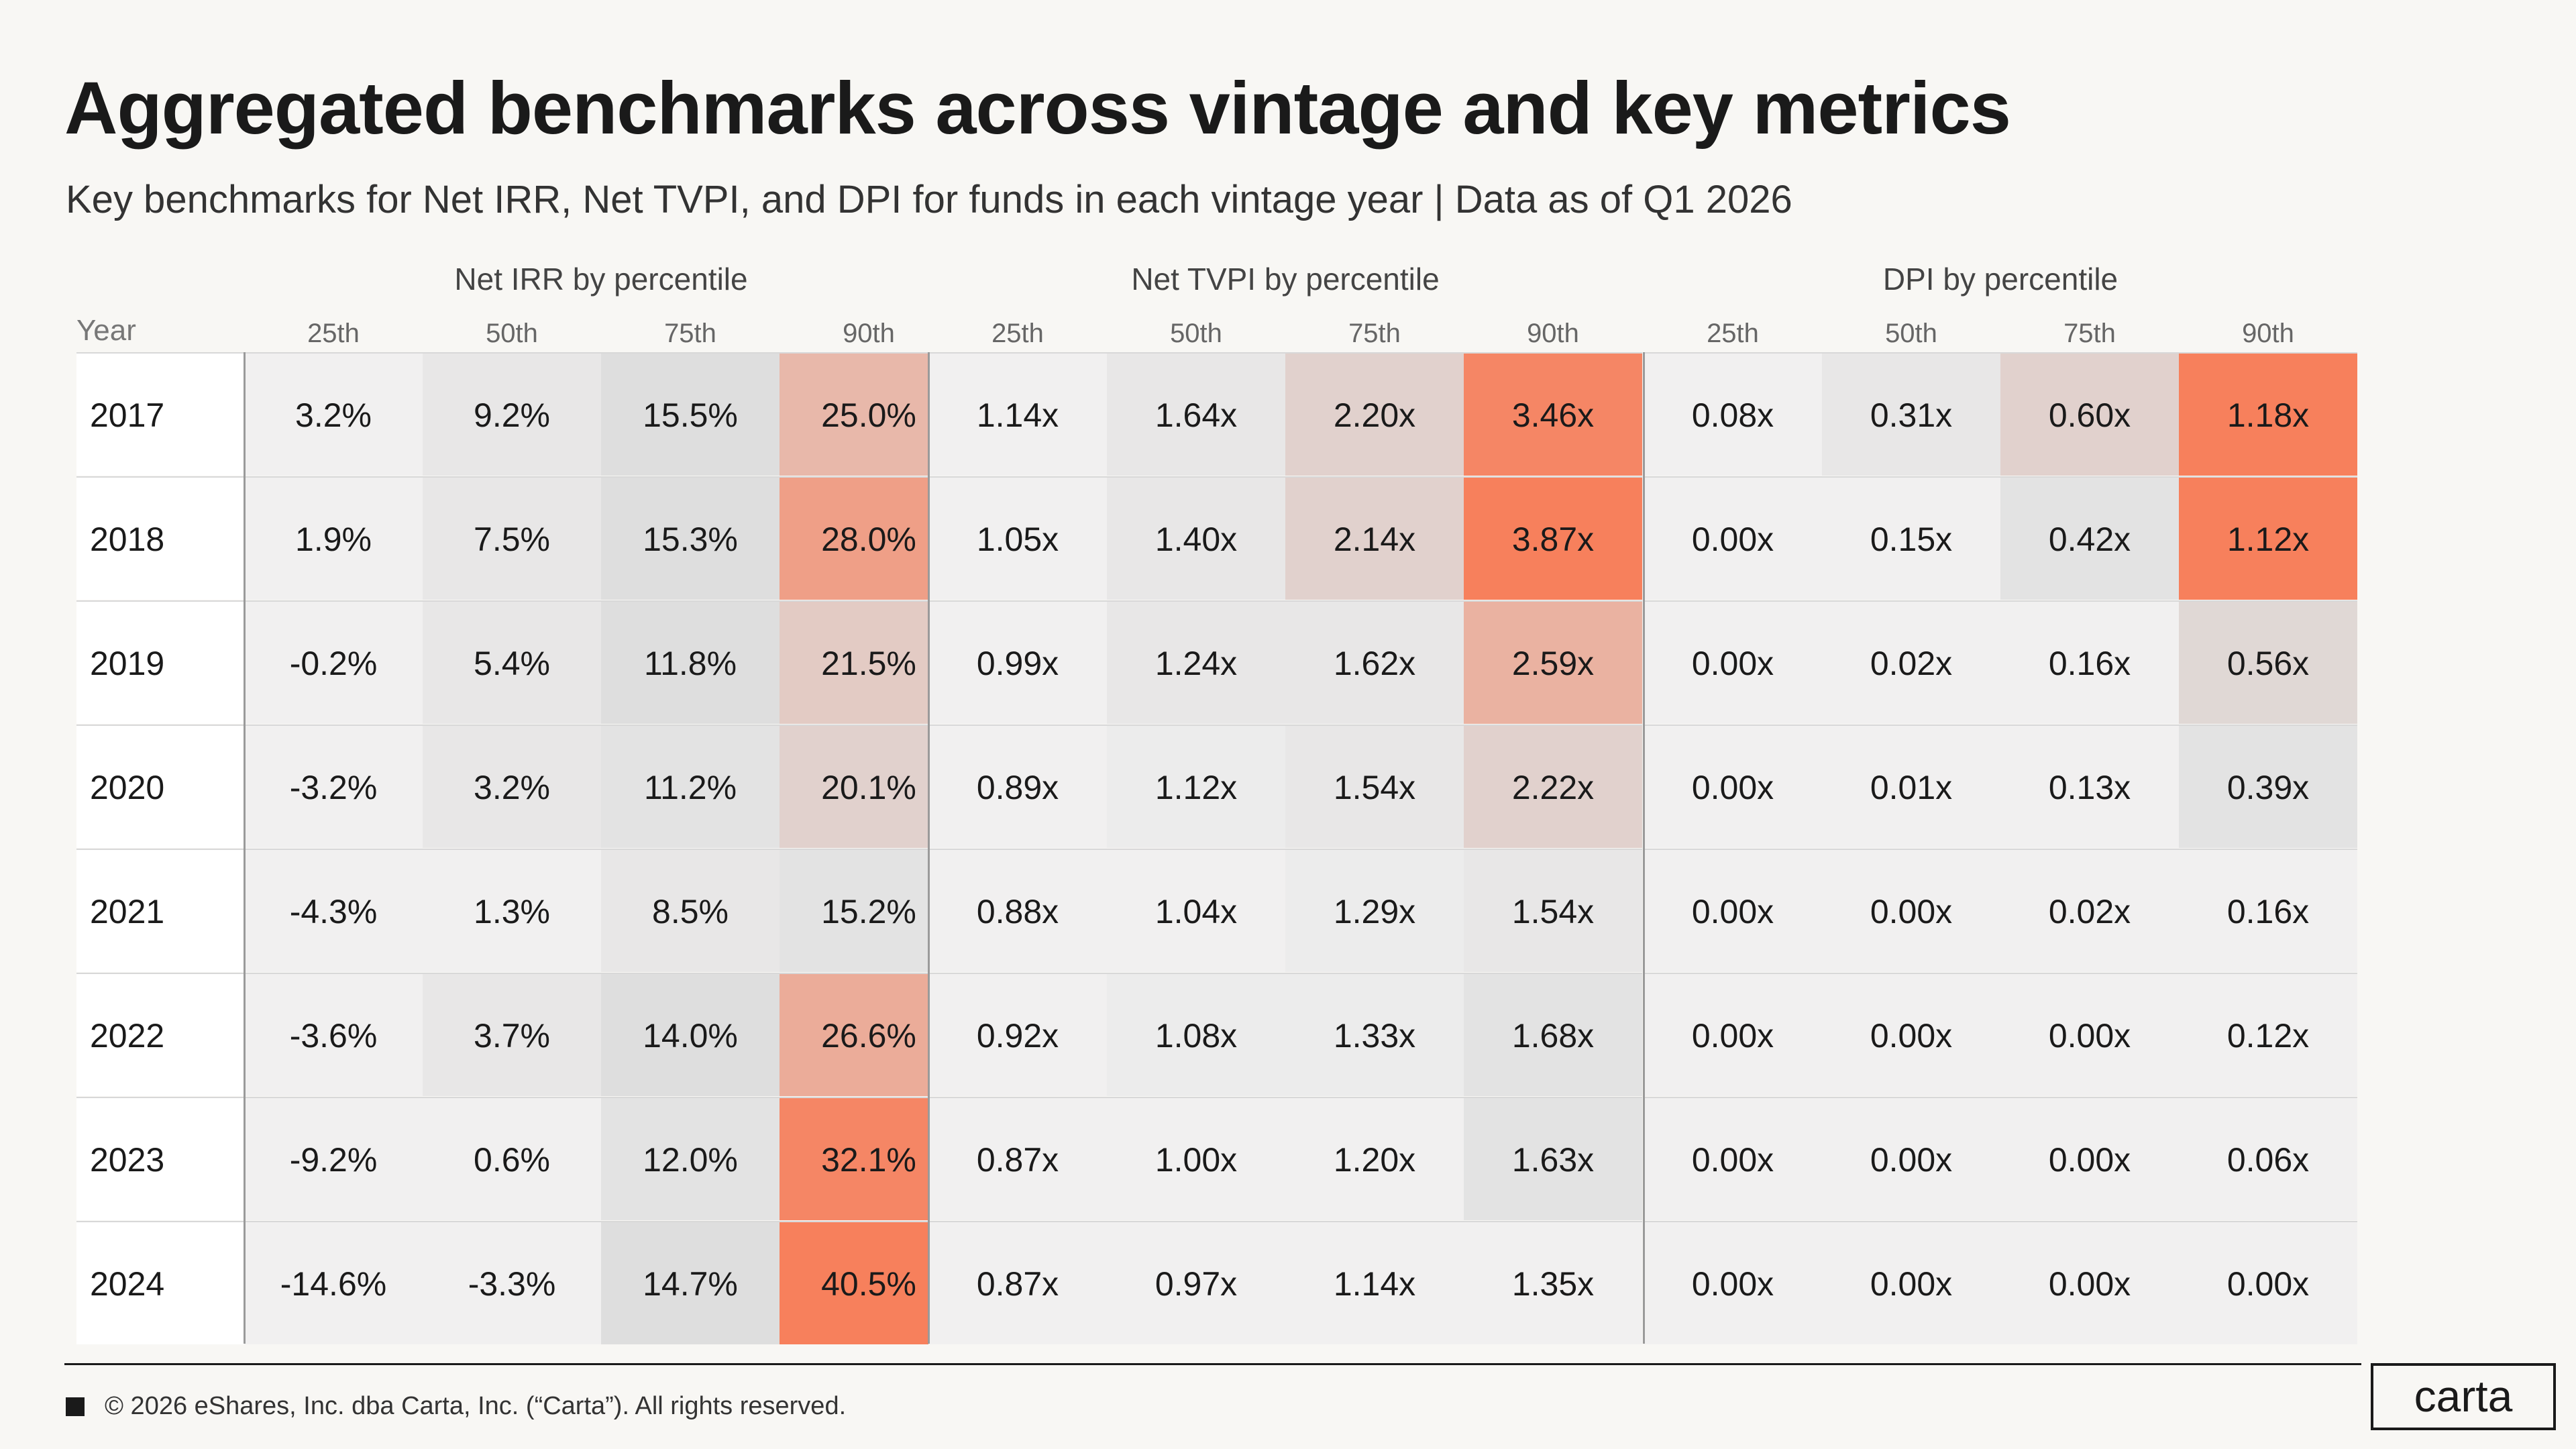 This screenshot has width=2576, height=1449. I want to click on table-cell: -14.6%, so click(333, 1282).